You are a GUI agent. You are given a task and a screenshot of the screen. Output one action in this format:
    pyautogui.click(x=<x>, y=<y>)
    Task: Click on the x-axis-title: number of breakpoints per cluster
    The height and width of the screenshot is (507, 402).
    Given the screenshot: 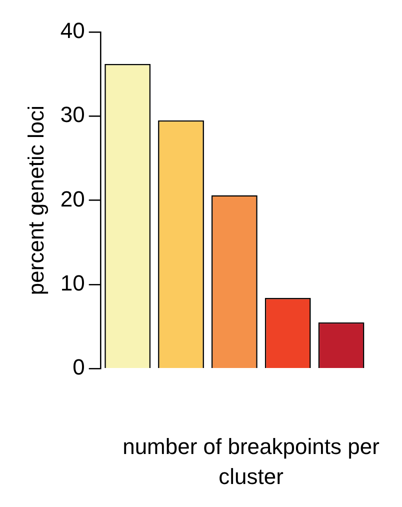 What is the action you would take?
    pyautogui.click(x=251, y=462)
    